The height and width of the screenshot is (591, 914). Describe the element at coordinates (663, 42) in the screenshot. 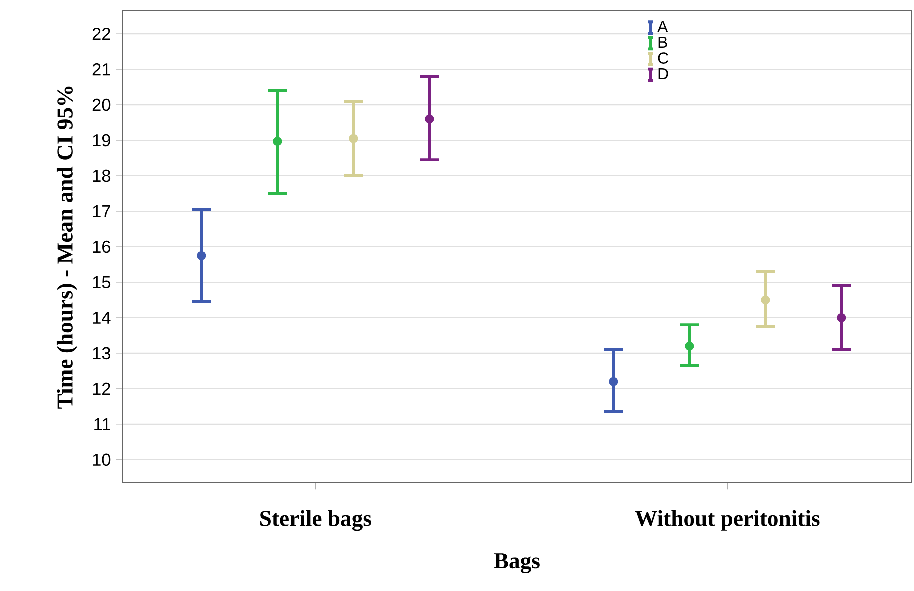

I see `legend-label: B` at that location.